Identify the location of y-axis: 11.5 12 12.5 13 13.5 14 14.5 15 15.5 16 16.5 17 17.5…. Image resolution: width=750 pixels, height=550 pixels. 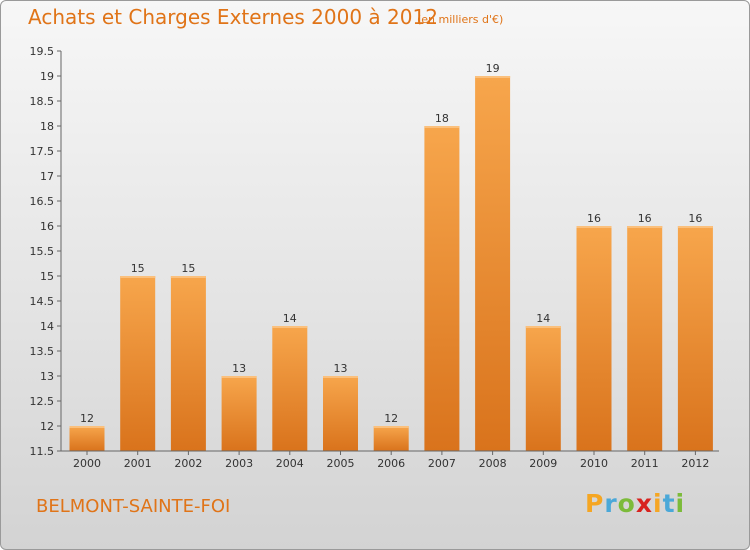
(46, 251).